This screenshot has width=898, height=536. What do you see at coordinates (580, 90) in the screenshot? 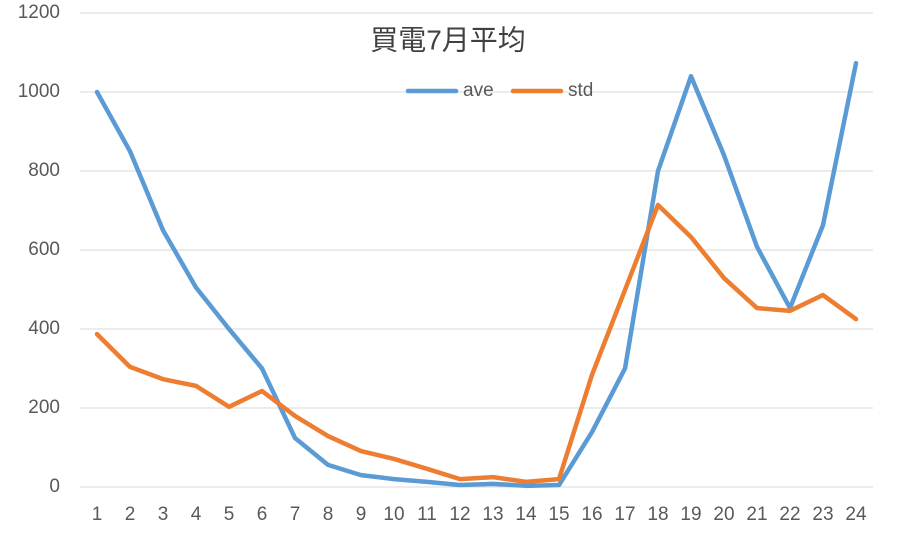
I see `legend-label: std` at bounding box center [580, 90].